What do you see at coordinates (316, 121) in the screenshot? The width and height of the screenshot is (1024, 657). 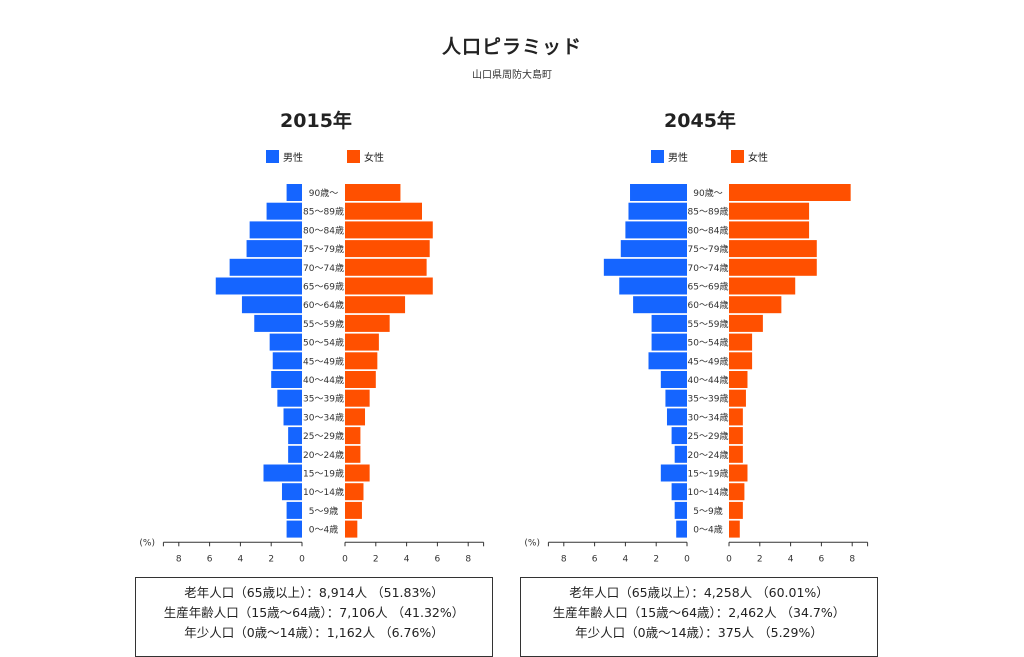 I see `chart-title-2015: 2015年` at bounding box center [316, 121].